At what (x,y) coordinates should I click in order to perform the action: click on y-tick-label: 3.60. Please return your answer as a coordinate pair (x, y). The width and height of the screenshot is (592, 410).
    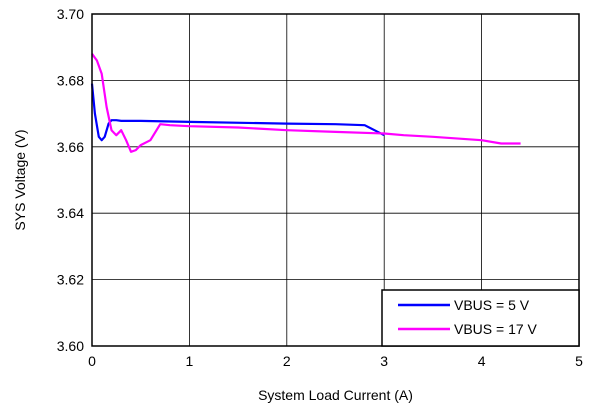
    Looking at the image, I should click on (70, 346).